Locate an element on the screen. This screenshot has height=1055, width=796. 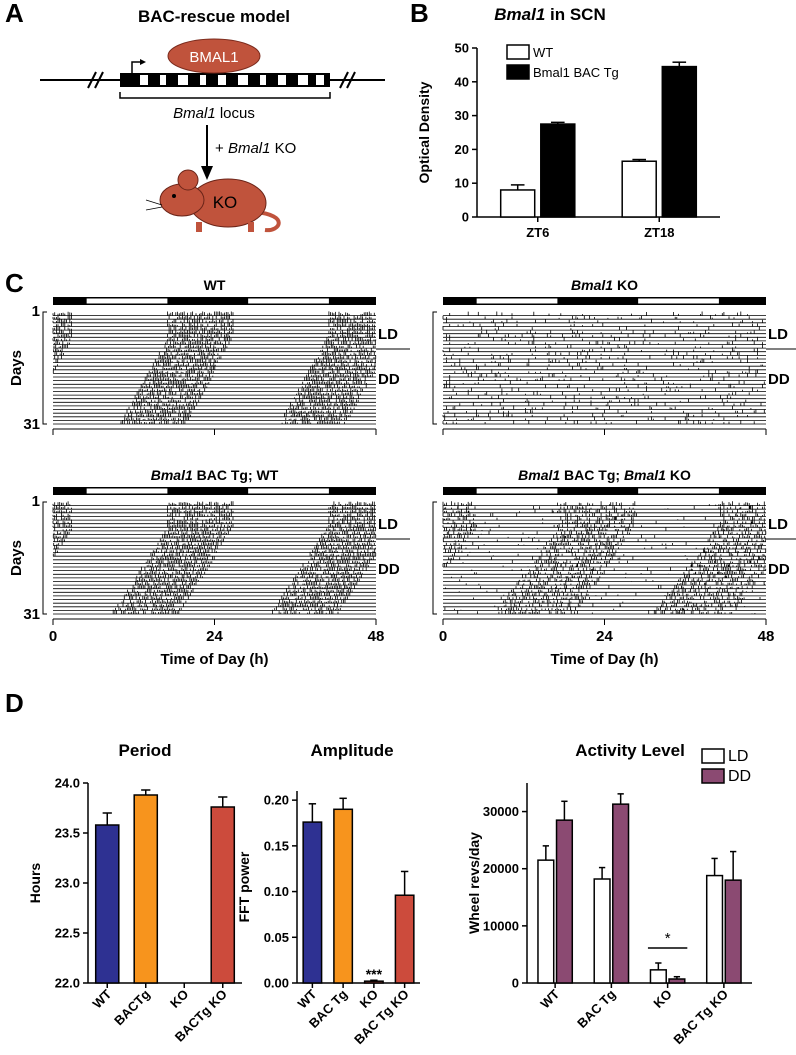
y-tick-label: 20 is located at coordinates (462, 149).